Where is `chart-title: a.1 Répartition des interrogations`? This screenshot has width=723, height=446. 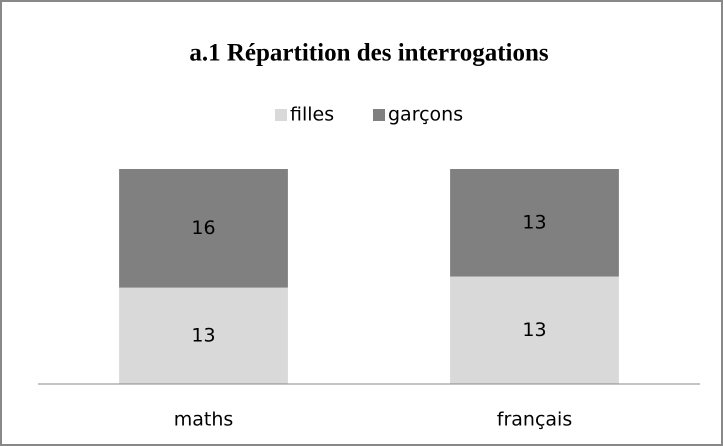 chart-title: a.1 Répartition des interrogations is located at coordinates (369, 53).